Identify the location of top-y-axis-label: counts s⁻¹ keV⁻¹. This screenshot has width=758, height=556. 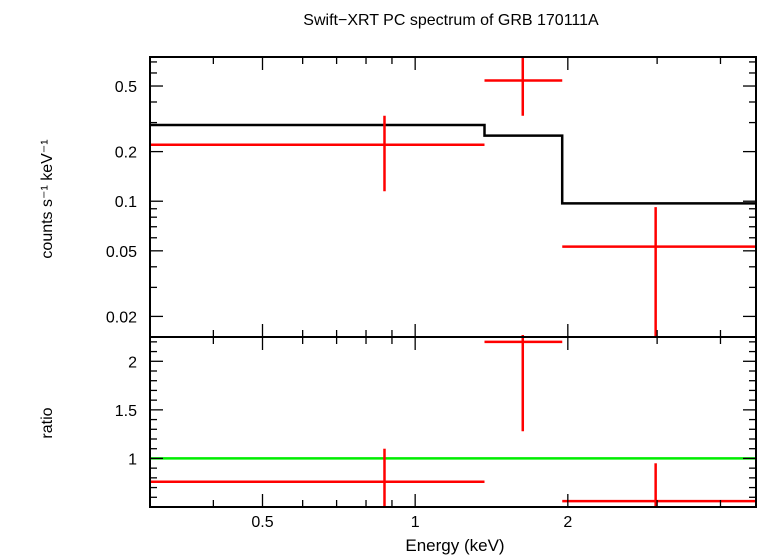
(47, 198).